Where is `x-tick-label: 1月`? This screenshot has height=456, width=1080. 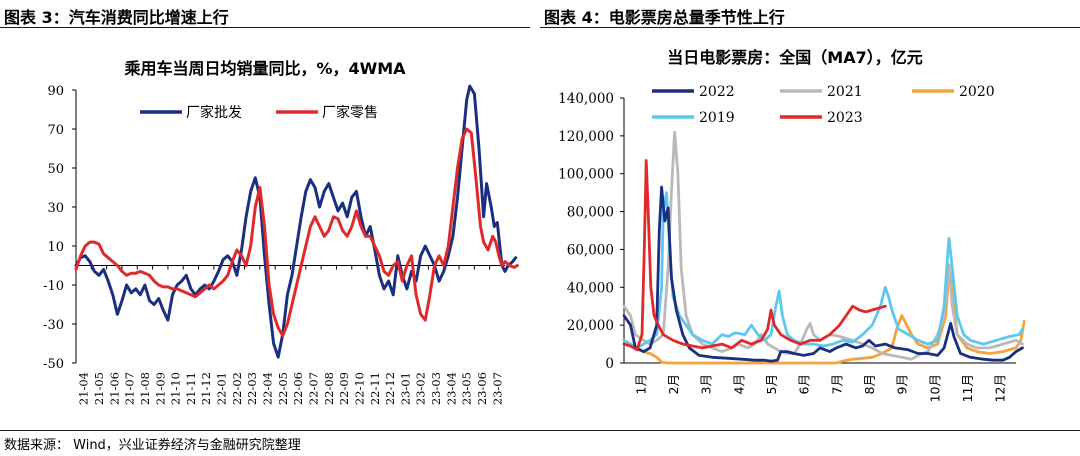
x-tick-label: 1月 is located at coordinates (640, 384).